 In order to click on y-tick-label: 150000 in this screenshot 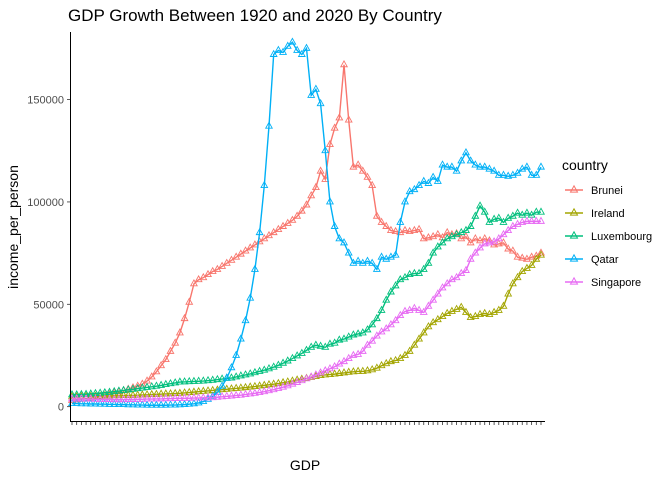, I will do `click(45, 101)`.